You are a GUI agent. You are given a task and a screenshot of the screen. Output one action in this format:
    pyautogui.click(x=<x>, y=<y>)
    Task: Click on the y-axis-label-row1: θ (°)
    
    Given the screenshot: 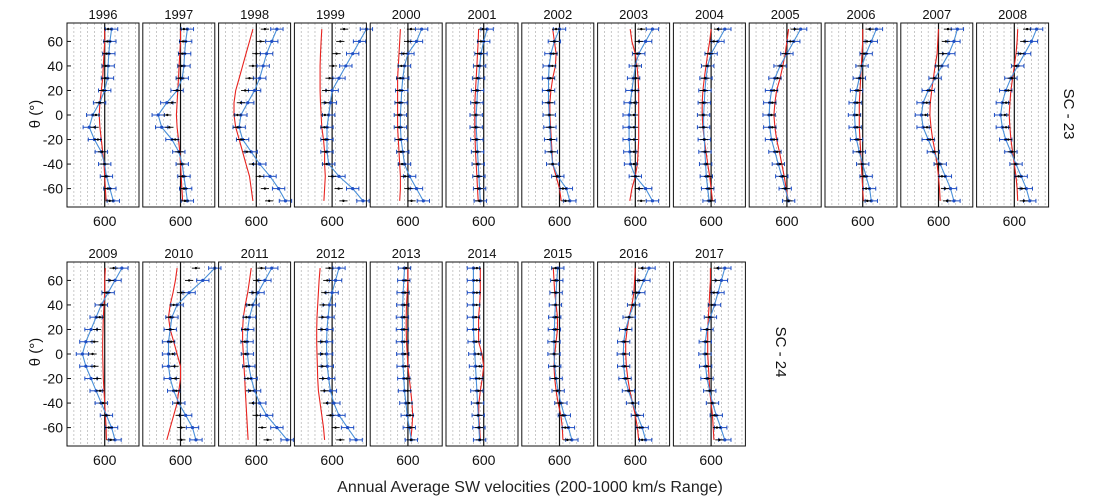 What is the action you would take?
    pyautogui.click(x=35, y=114)
    